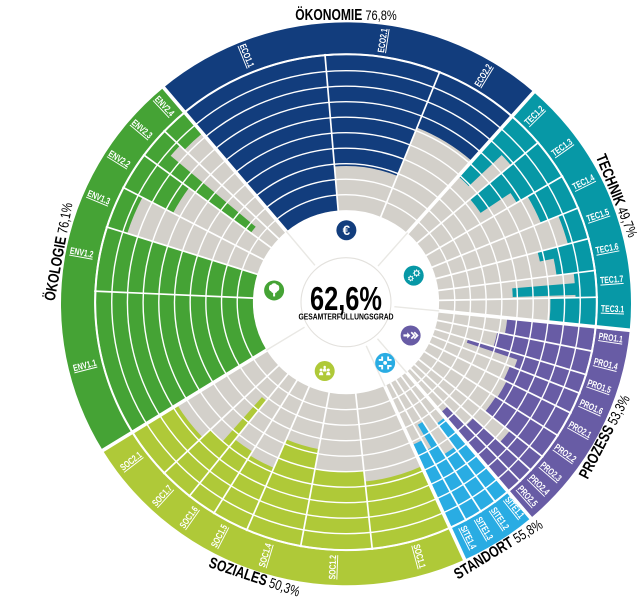 The height and width of the screenshot is (616, 640). Describe the element at coordinates (332, 566) in the screenshot. I see `svg-text: SOC1.2` at that location.